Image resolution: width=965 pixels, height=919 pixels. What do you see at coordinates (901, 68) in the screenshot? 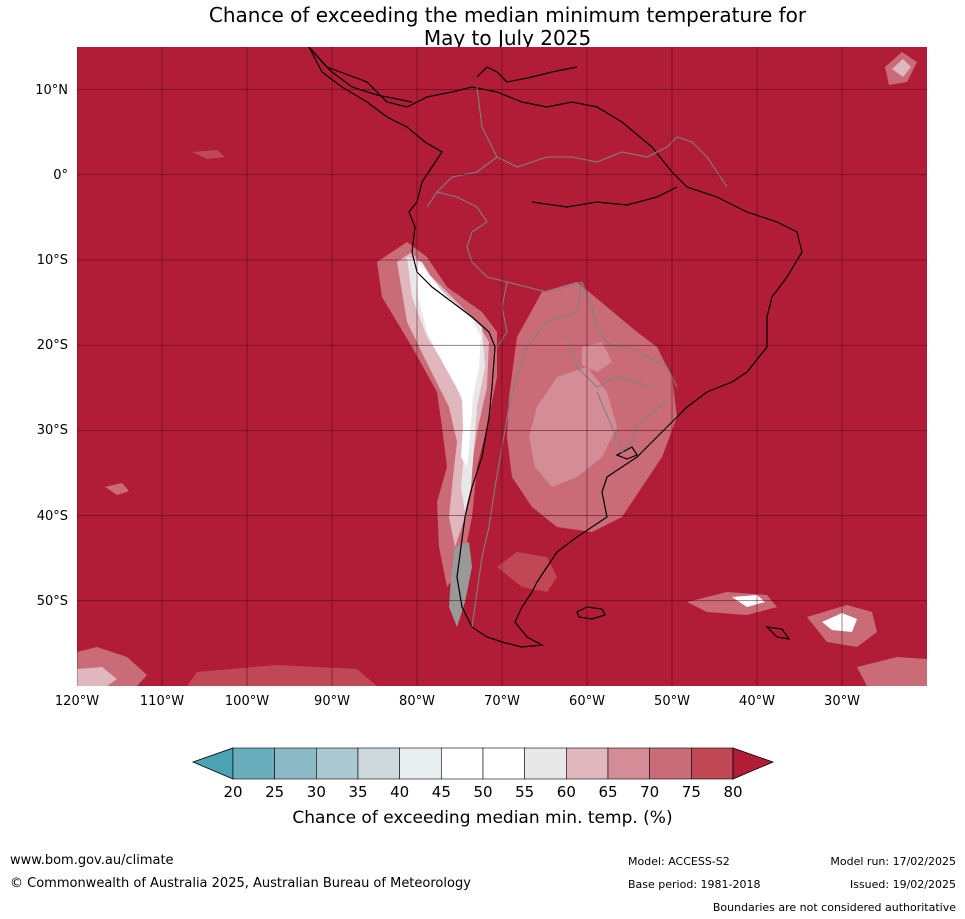
I see `shading-northeast-patch-core` at bounding box center [901, 68].